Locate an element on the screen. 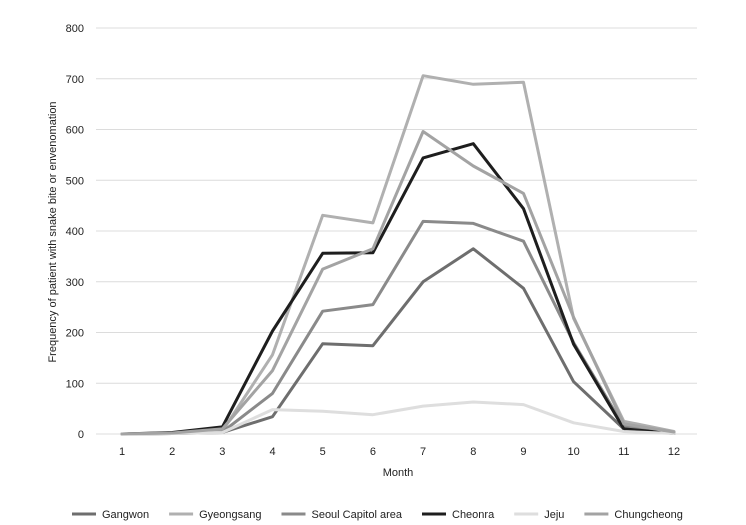 This screenshot has height=525, width=746. y-tick-label: 700 is located at coordinates (75, 80).